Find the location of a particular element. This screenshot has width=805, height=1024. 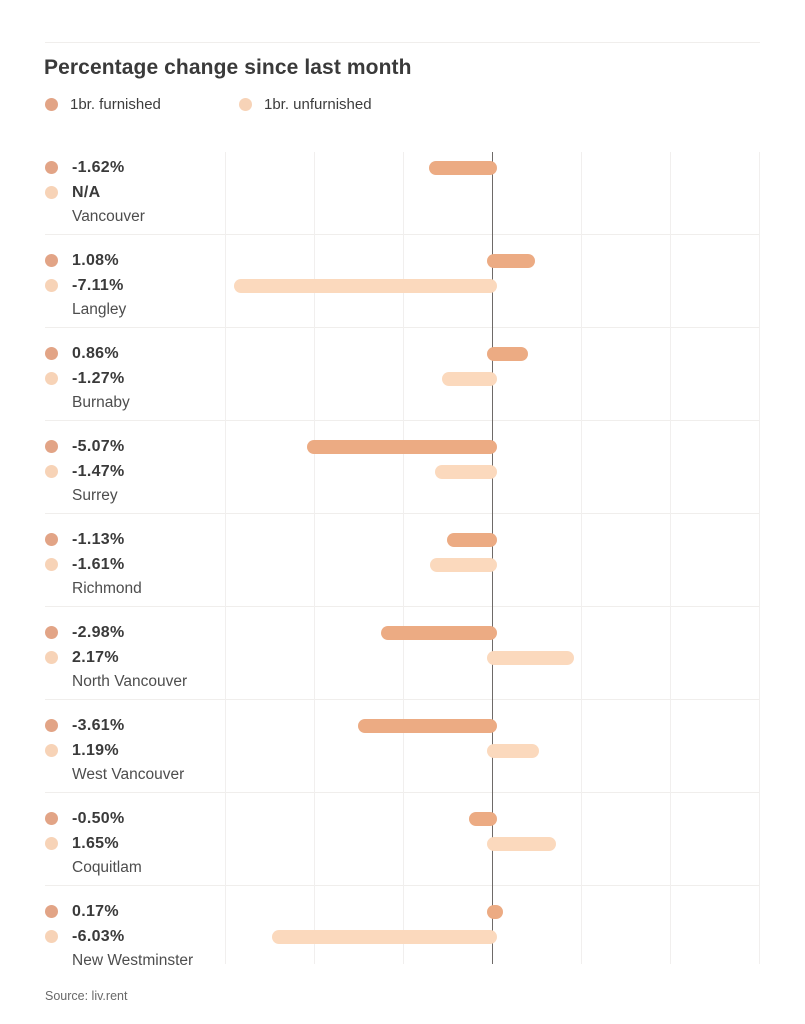

furnished-value-label: -0.50% is located at coordinates (98, 818).